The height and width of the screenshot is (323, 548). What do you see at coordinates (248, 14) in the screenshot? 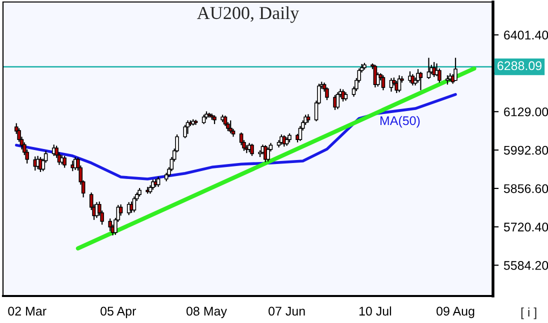
I see `chart-title: AU200, Daily` at bounding box center [248, 14].